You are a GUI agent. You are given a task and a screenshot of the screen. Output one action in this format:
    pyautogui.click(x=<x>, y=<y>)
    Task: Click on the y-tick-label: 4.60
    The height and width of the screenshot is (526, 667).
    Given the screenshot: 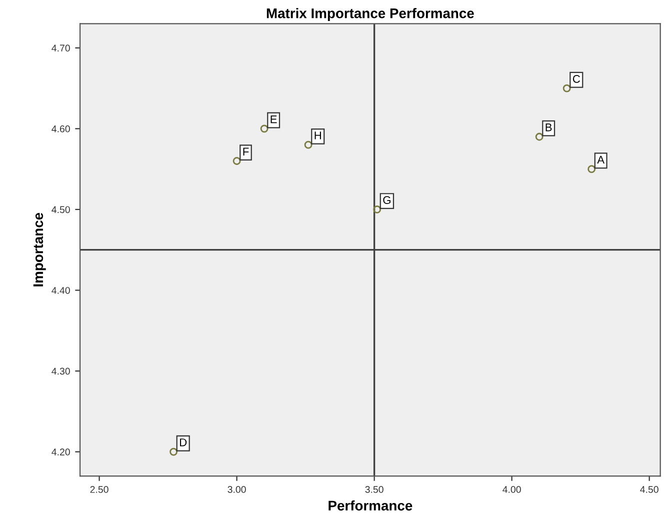 What is the action you would take?
    pyautogui.click(x=61, y=128)
    